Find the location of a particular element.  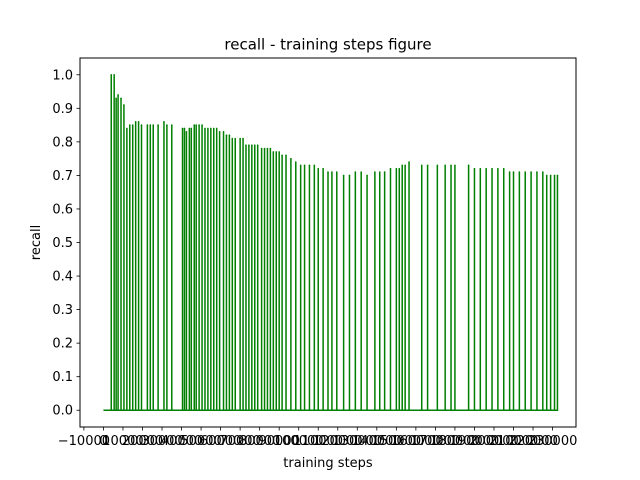

x-tick-label: −10000 is located at coordinates (84, 441).